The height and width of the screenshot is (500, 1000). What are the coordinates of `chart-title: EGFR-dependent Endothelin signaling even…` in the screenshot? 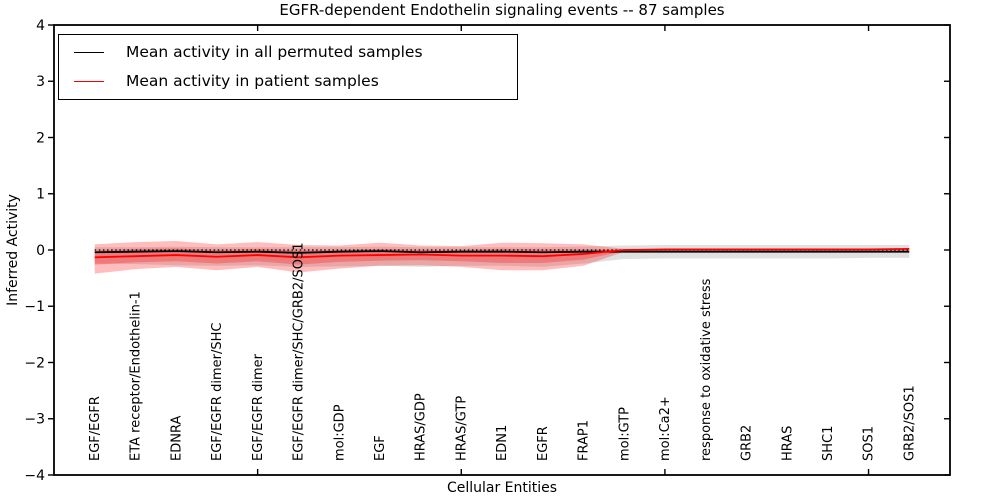 It's located at (502, 10).